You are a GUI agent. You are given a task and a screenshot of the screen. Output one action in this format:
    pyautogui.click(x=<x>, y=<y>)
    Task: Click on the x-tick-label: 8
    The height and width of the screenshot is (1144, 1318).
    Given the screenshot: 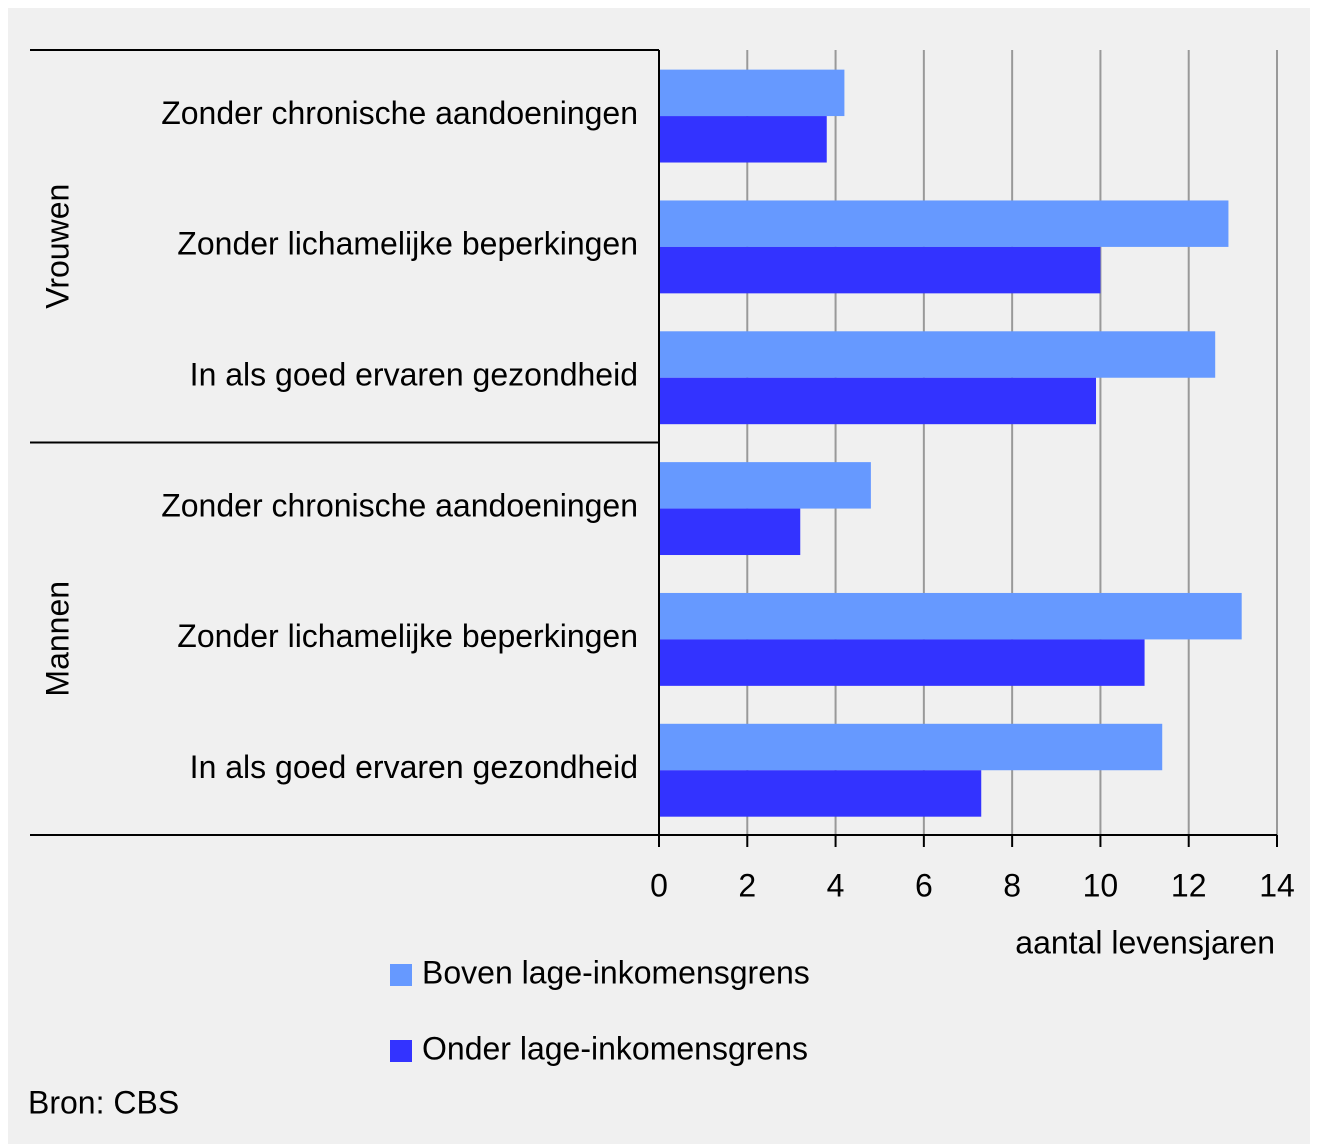 What is the action you would take?
    pyautogui.click(x=1012, y=885)
    